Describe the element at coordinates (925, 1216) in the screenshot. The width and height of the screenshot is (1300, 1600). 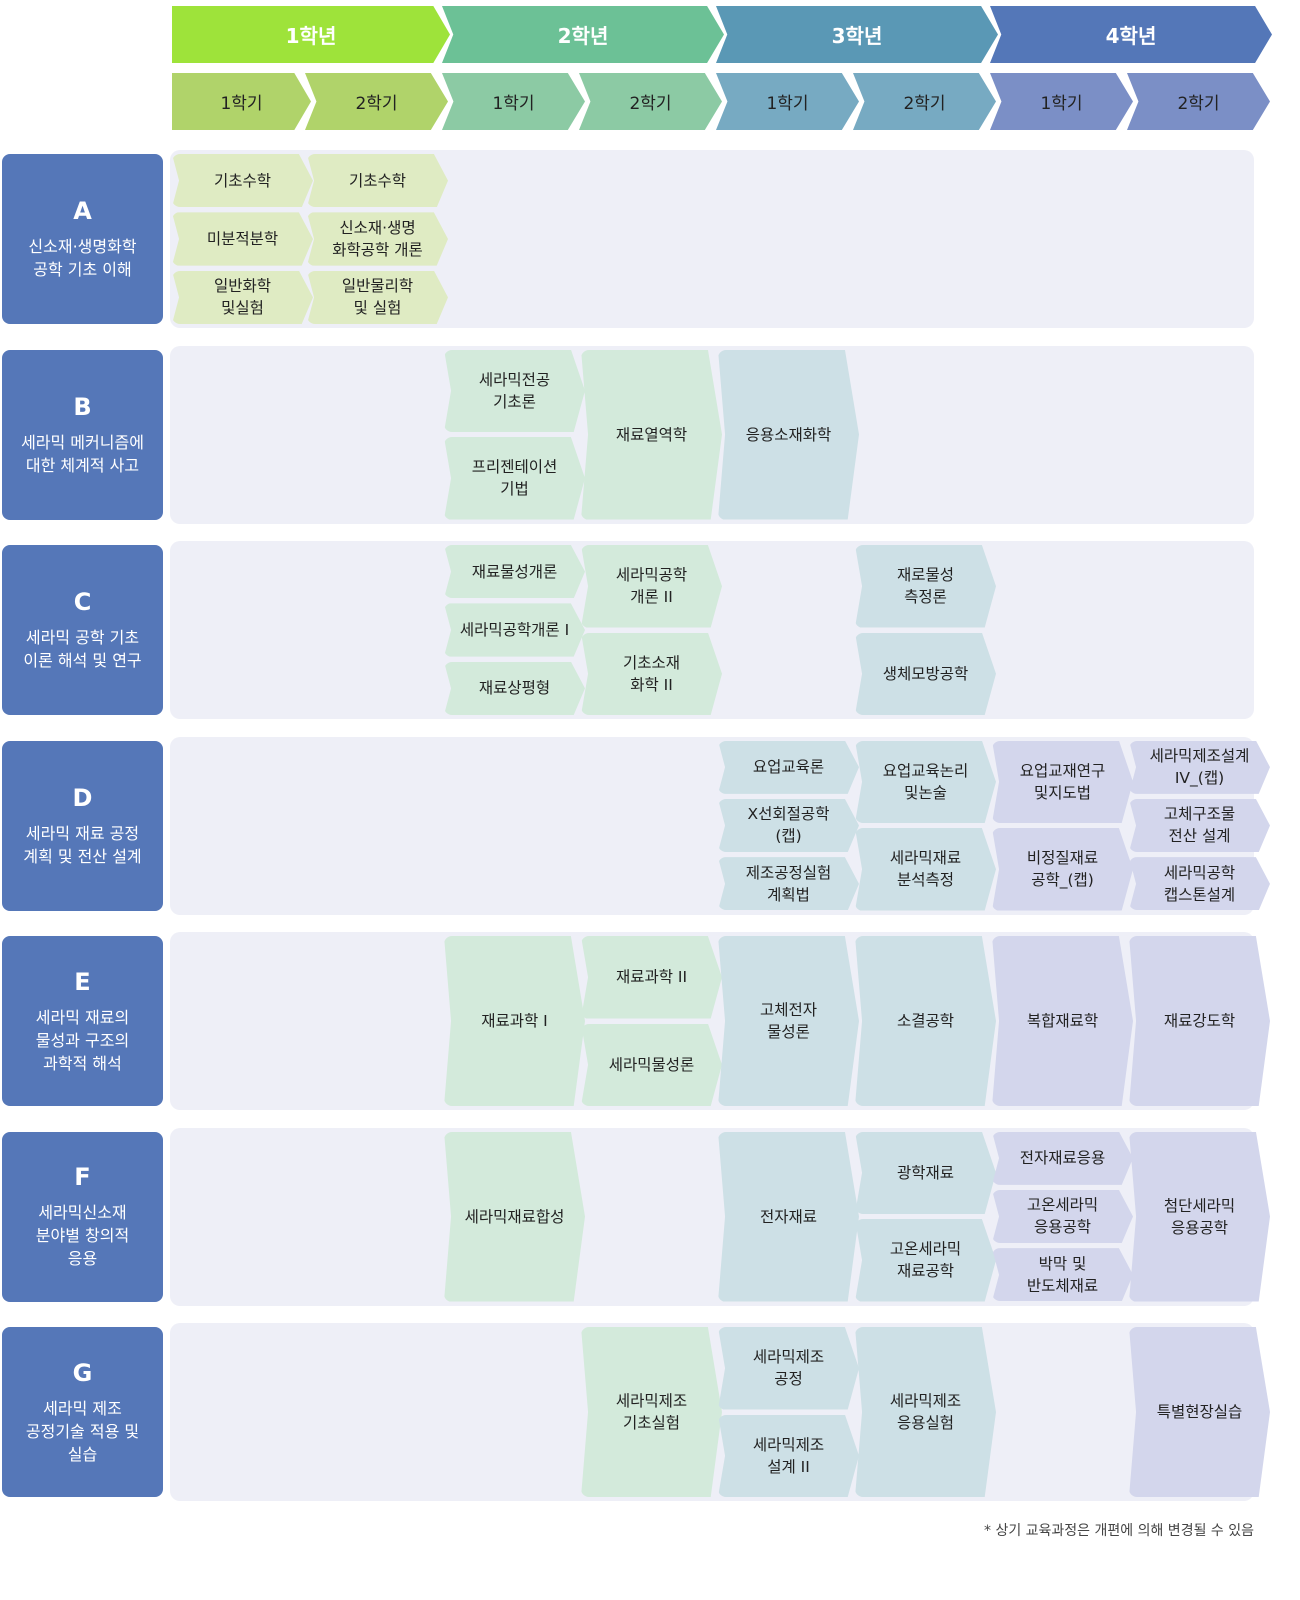
I see `course-cell: 광학재료 고온세라믹 재료공학` at that location.